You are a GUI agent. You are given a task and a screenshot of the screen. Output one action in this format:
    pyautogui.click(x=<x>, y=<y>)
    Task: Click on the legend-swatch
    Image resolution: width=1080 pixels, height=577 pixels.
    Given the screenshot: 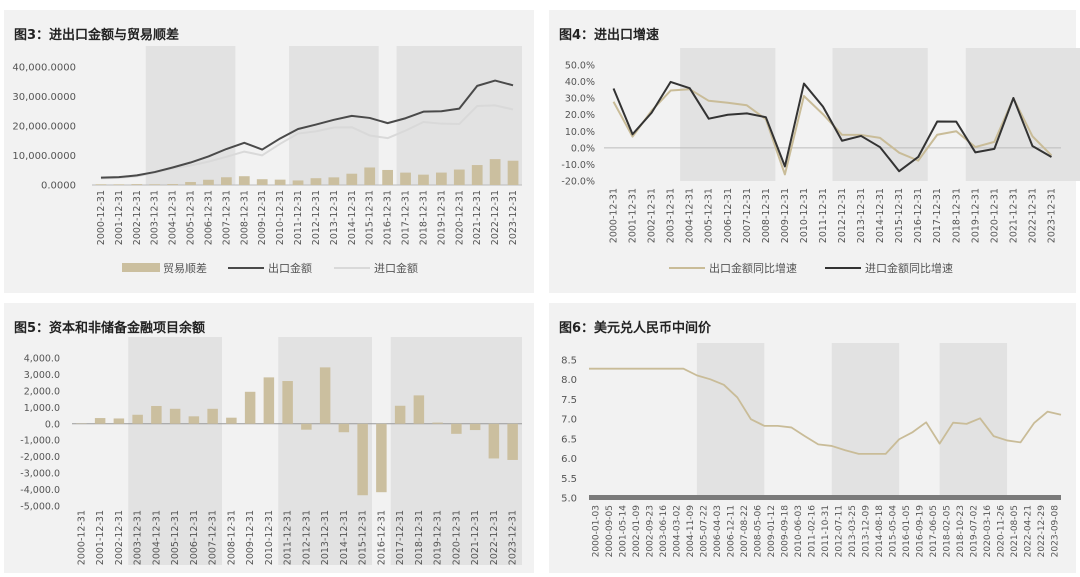 What is the action you would take?
    pyautogui.click(x=141, y=267)
    